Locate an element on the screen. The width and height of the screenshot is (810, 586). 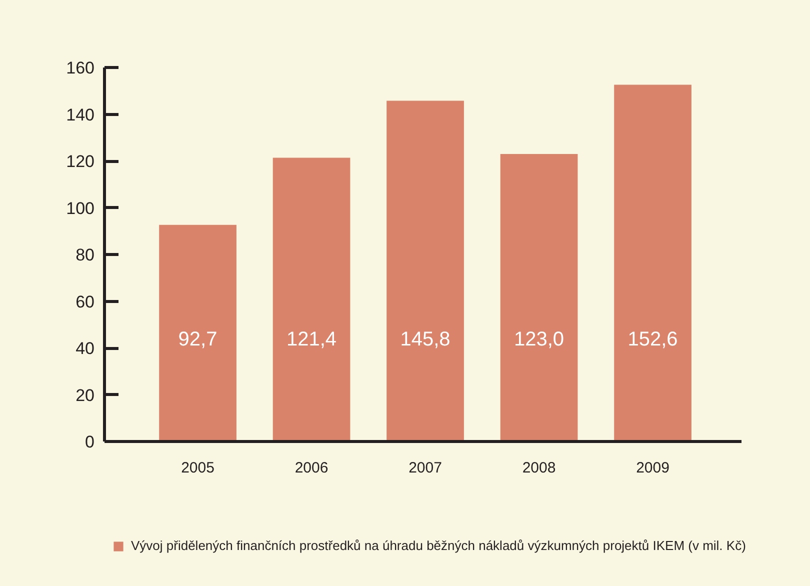
y-tick-label: 160 is located at coordinates (80, 68).